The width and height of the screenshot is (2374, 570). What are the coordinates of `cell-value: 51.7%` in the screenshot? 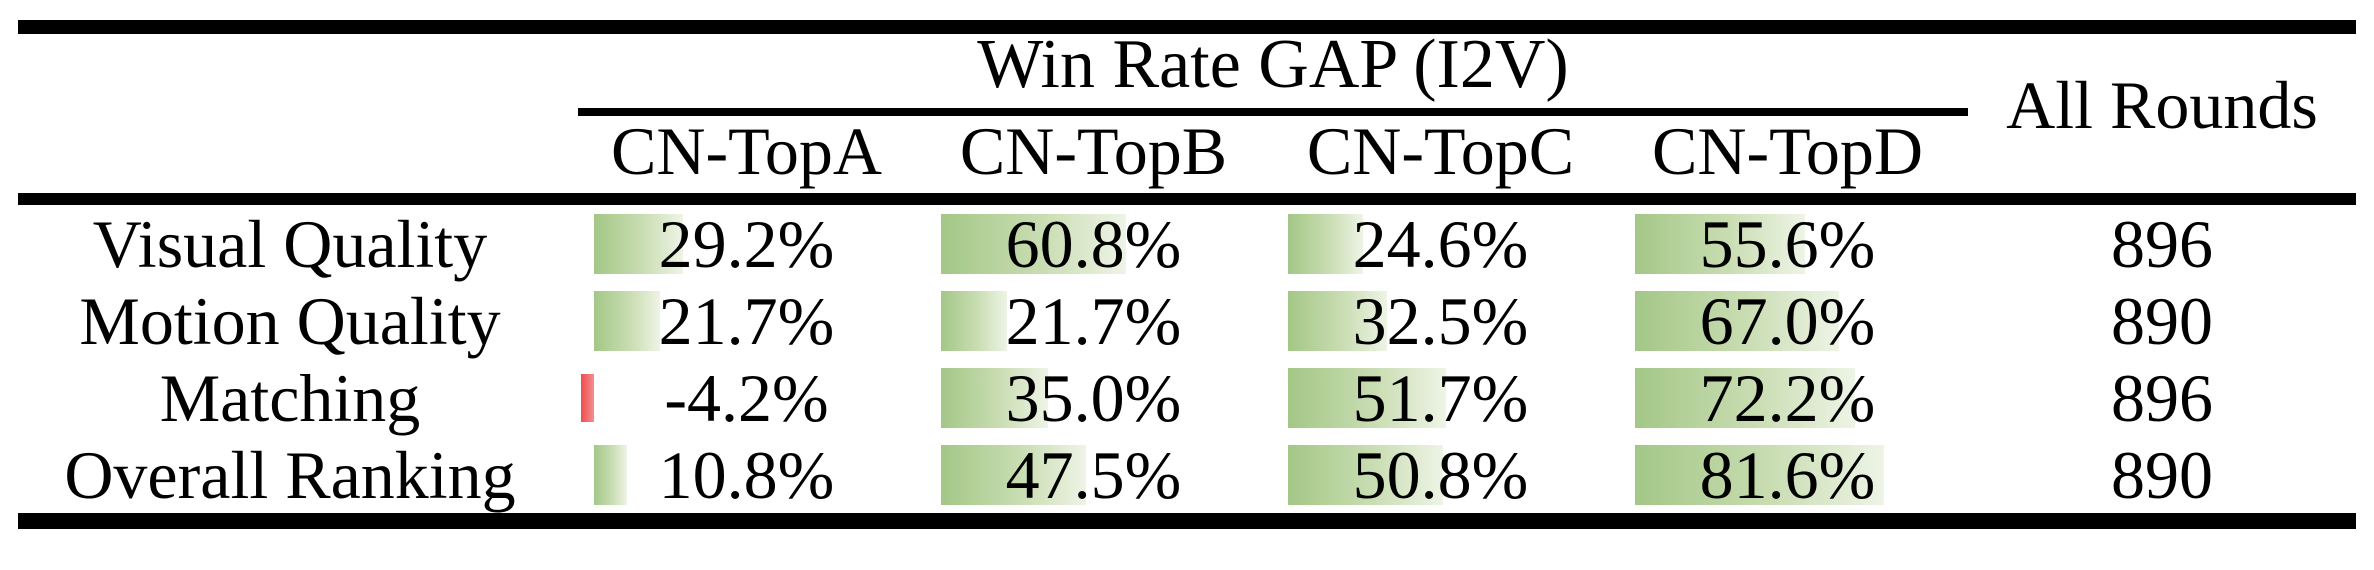 It's located at (1440, 397).